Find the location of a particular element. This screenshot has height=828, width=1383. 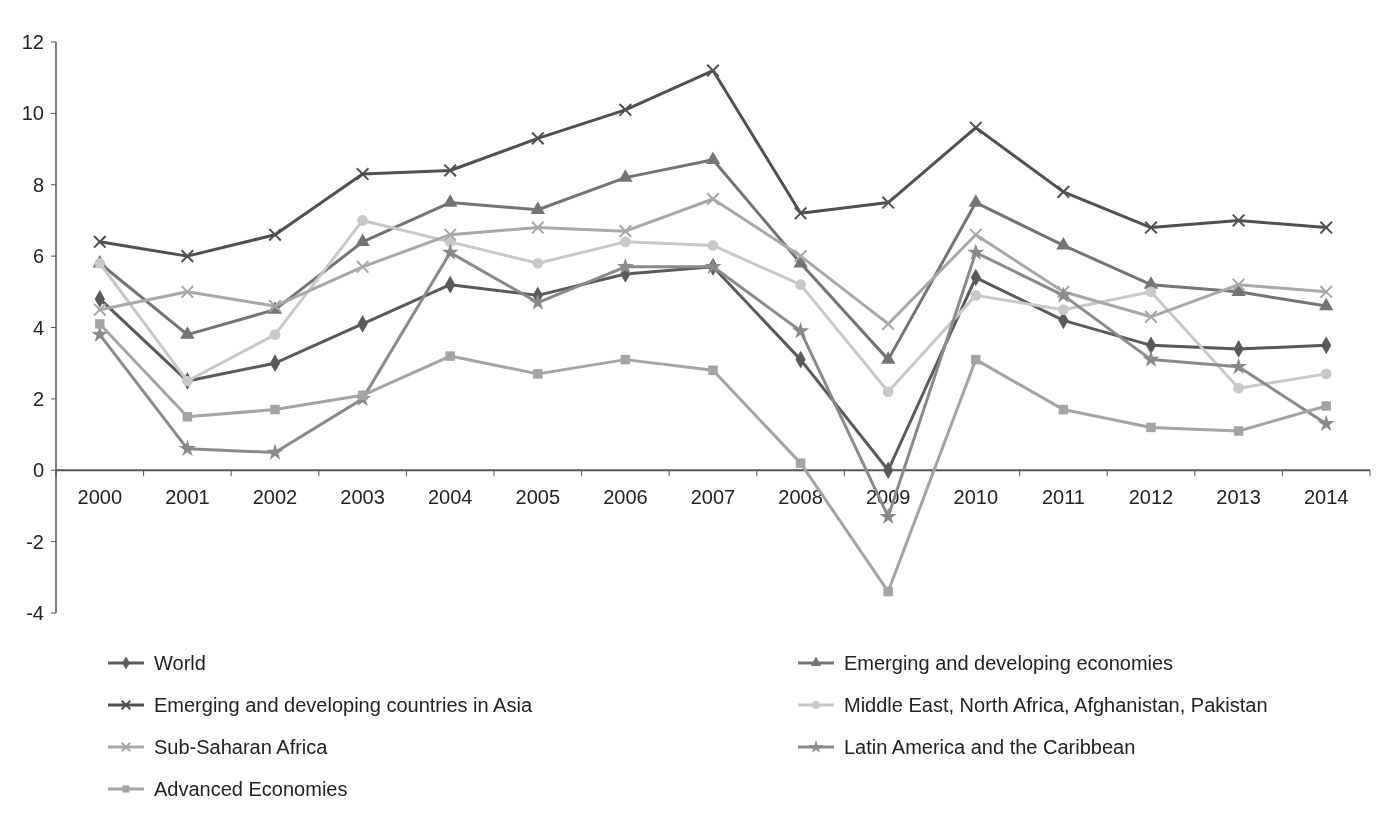

legend-label: Emerging and developing economies is located at coordinates (1009, 663).